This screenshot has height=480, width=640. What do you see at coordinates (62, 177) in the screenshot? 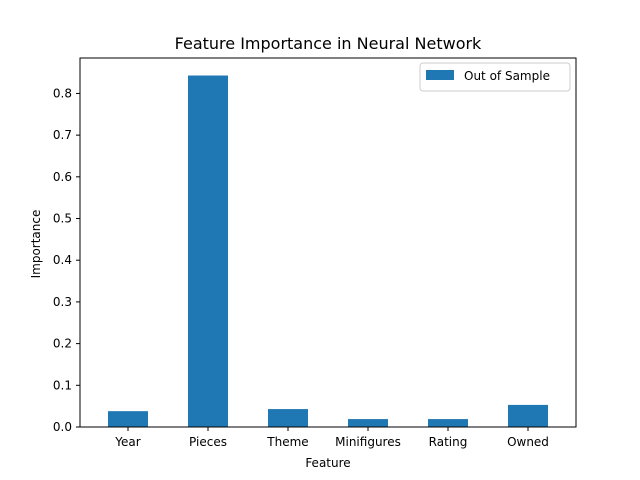
I see `y-tick-label: 0.6` at bounding box center [62, 177].